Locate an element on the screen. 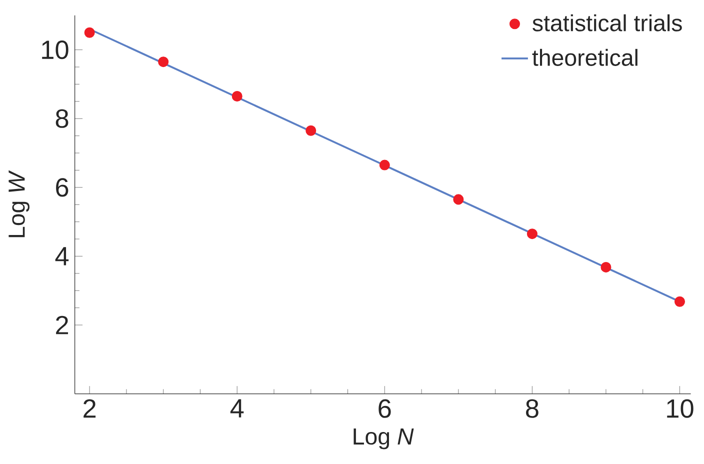 This screenshot has height=464, width=704. x-tick-label: 10 is located at coordinates (680, 408).